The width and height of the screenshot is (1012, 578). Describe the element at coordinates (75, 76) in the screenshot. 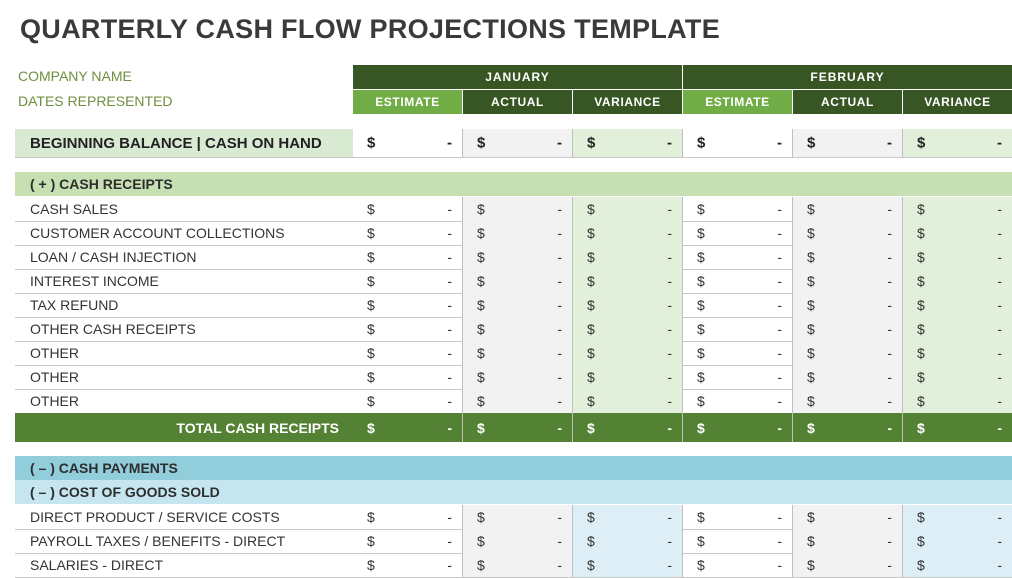

I see `company-name-label: COMPANY NAME` at that location.